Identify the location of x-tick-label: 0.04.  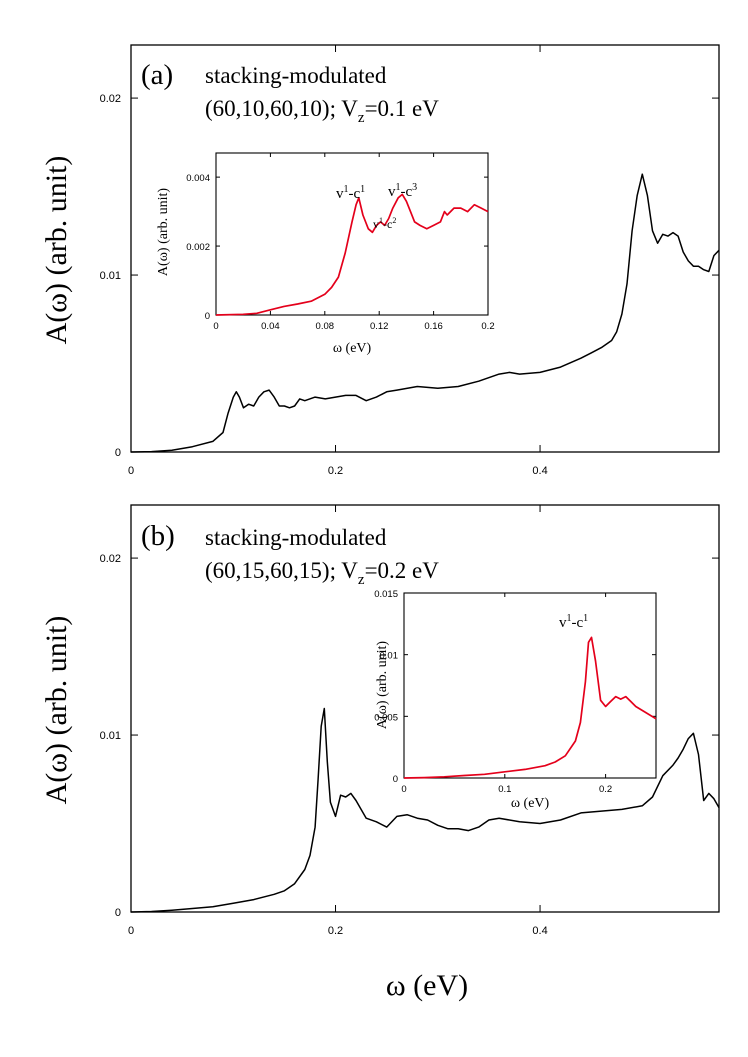
(270, 326).